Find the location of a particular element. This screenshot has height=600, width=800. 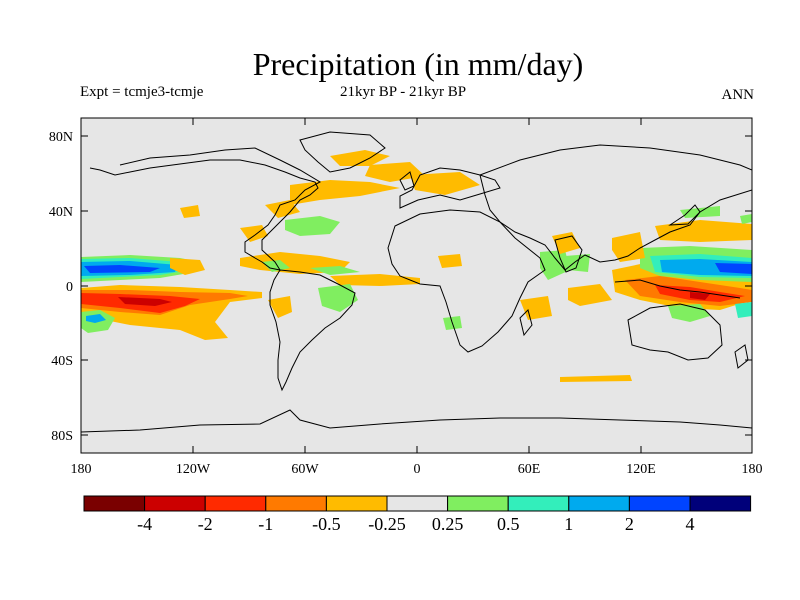

lon-label-120e: 120E is located at coordinates (641, 469).